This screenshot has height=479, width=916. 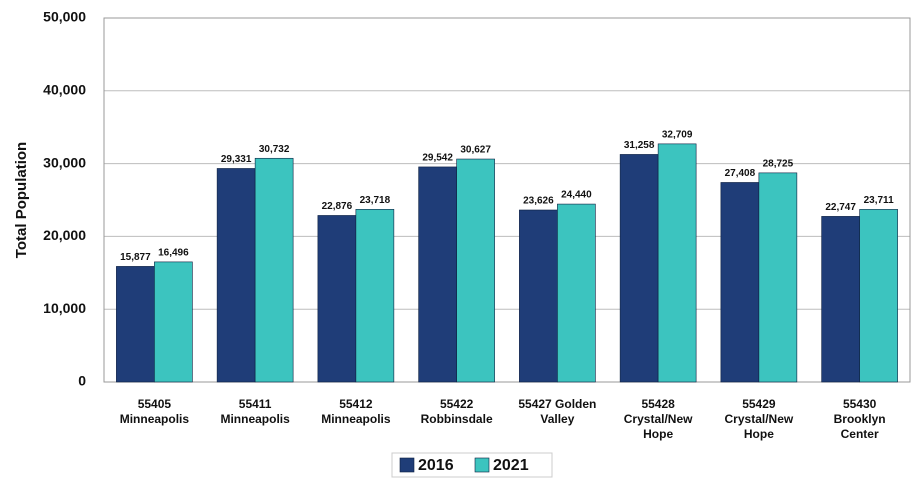 What do you see at coordinates (840, 207) in the screenshot?
I see `data-label: 22,747` at bounding box center [840, 207].